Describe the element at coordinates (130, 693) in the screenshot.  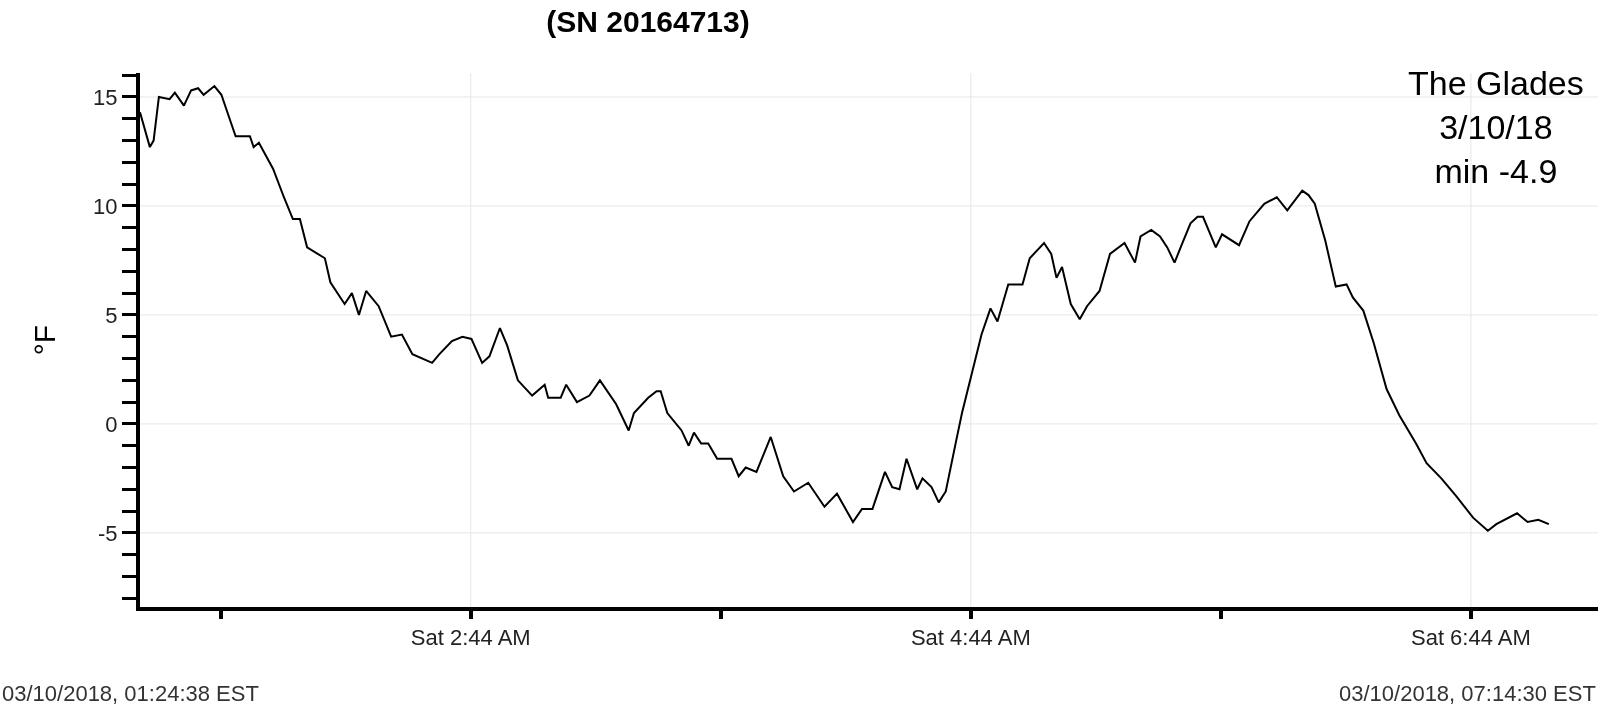
I see `text: 03/10/2018, 01:24:38 EST` at that location.